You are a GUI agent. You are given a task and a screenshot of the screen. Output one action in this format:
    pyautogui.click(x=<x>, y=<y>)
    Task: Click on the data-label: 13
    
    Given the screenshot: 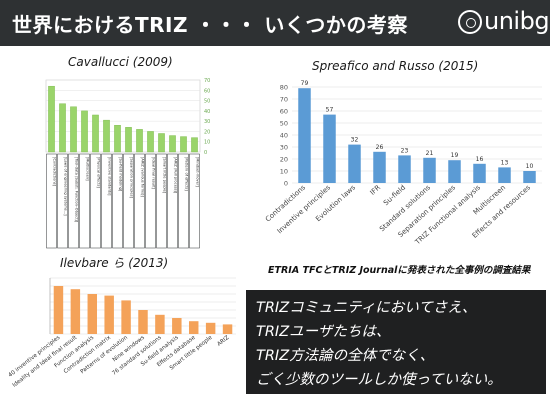 What is the action you would take?
    pyautogui.click(x=505, y=162)
    